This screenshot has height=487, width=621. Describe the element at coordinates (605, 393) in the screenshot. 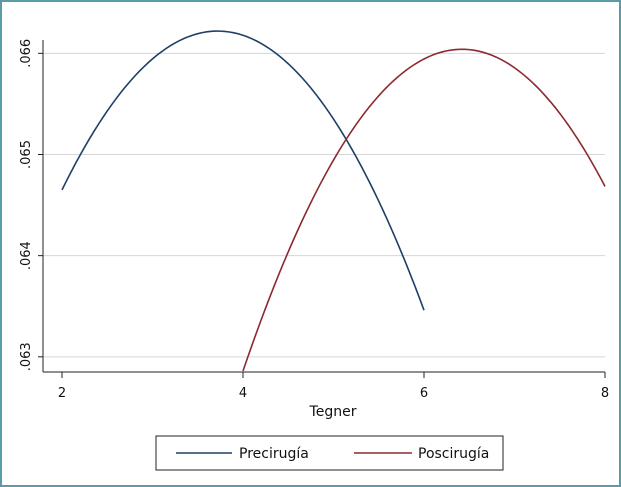

I see `x-tick-label: 8` at that location.